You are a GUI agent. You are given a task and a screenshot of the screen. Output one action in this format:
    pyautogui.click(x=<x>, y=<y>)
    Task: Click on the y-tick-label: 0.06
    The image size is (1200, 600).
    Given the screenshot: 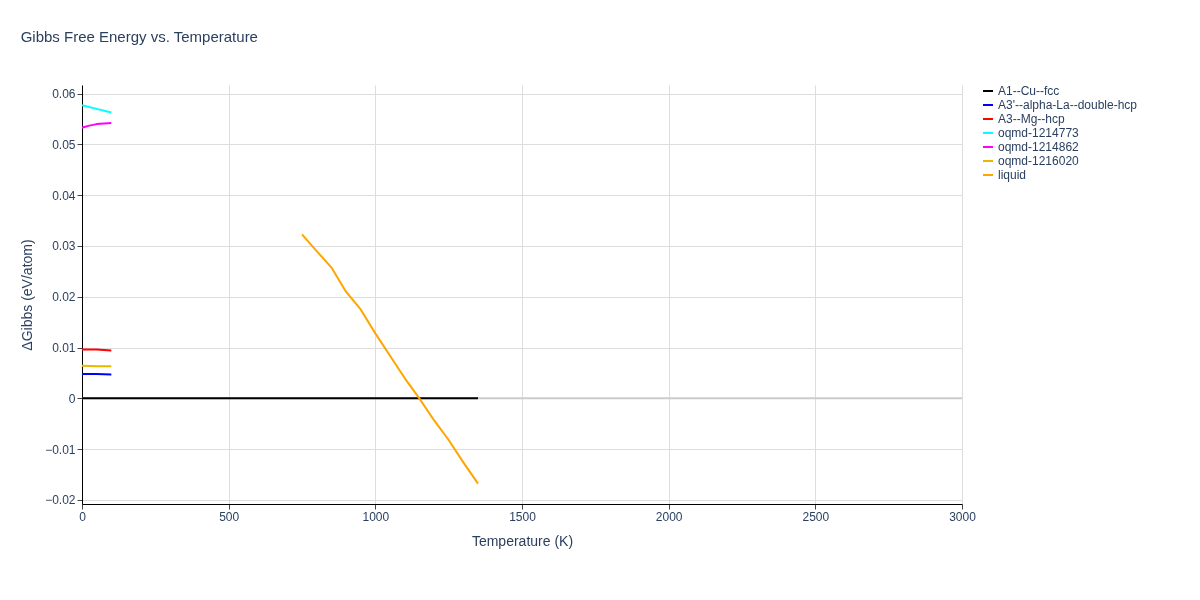 What is the action you would take?
    pyautogui.click(x=64, y=94)
    